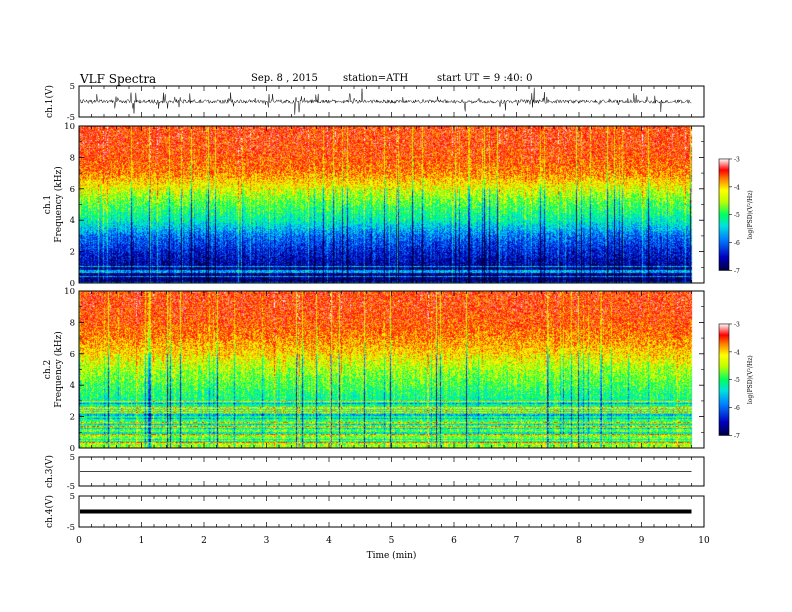 This screenshot has width=792, height=612. I want to click on x-tick-label: 4, so click(329, 541).